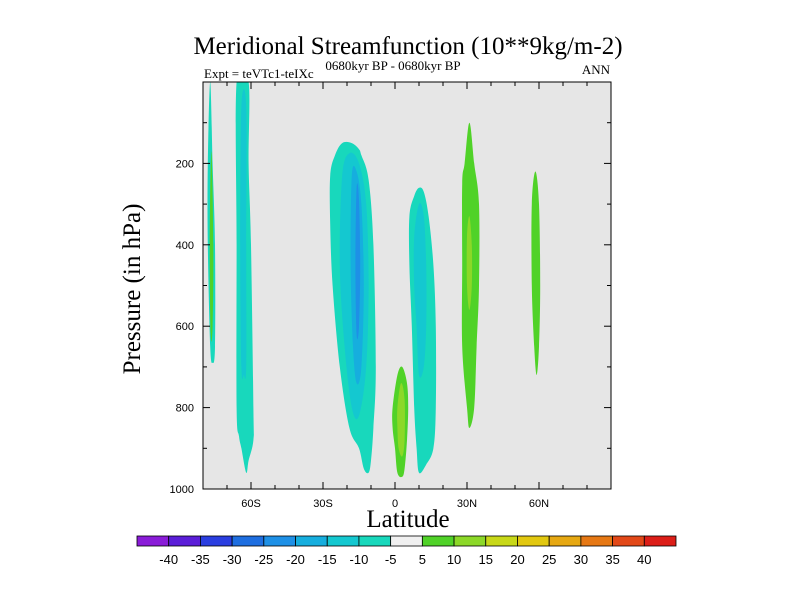 The width and height of the screenshot is (800, 600). Describe the element at coordinates (182, 490) in the screenshot. I see `y-tick-label: 1000` at that location.